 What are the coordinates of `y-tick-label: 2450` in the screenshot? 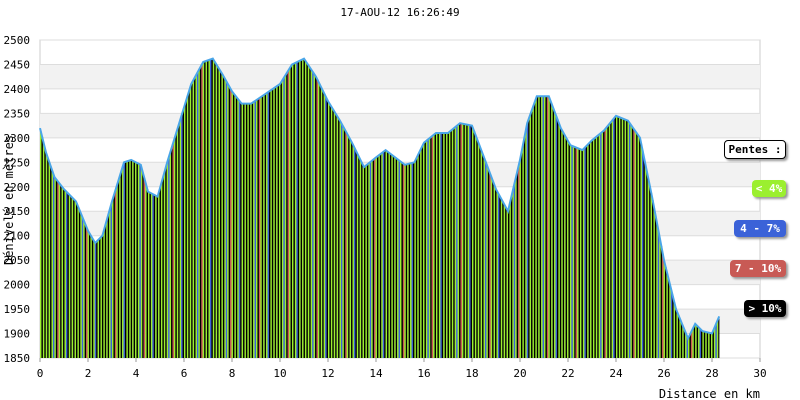 It's located at (17, 64).